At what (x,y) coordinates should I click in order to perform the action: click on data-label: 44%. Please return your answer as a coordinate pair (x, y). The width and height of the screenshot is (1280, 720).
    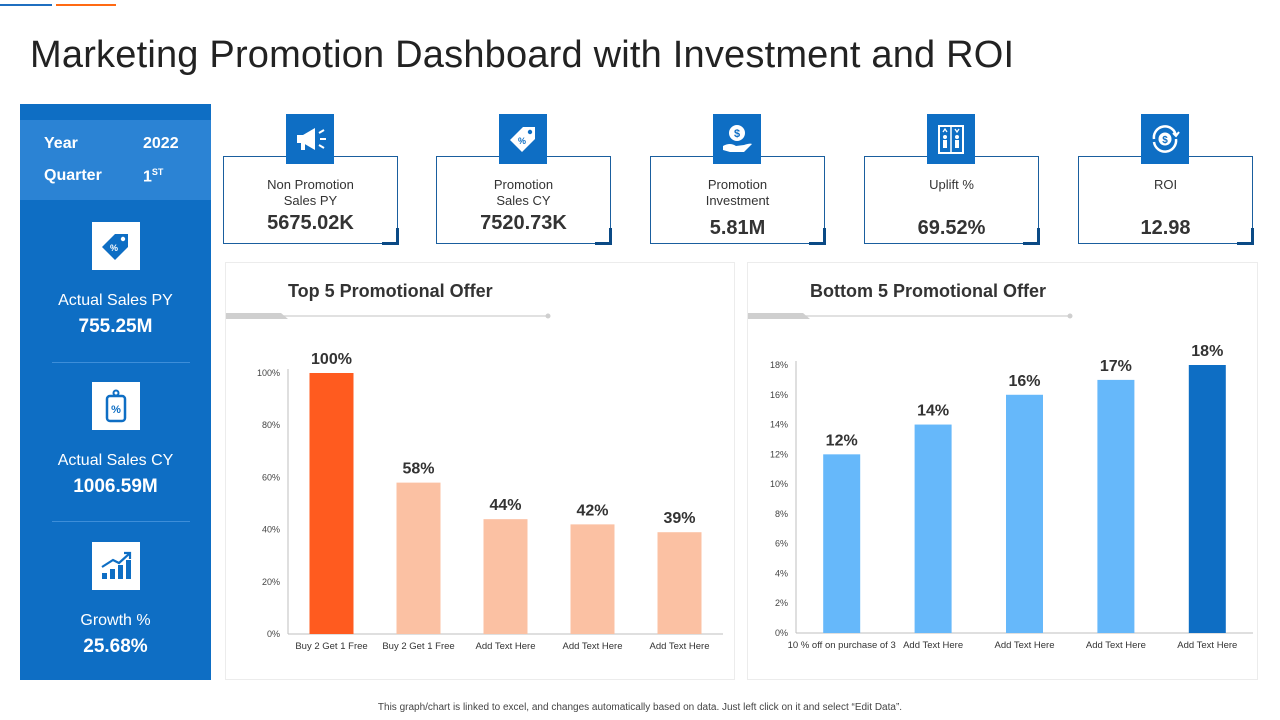
    Looking at the image, I should click on (505, 505).